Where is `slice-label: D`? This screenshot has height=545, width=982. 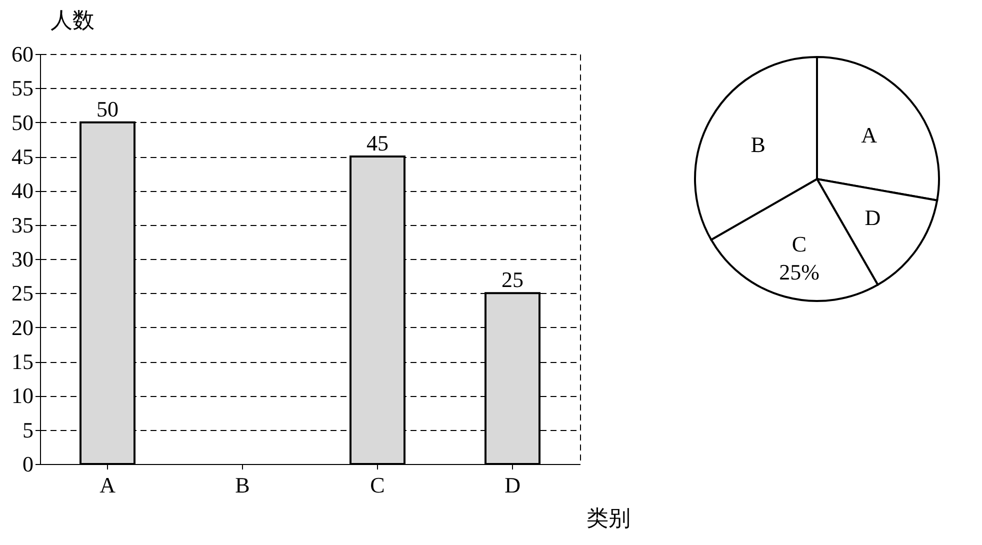
slice-label: D is located at coordinates (872, 217).